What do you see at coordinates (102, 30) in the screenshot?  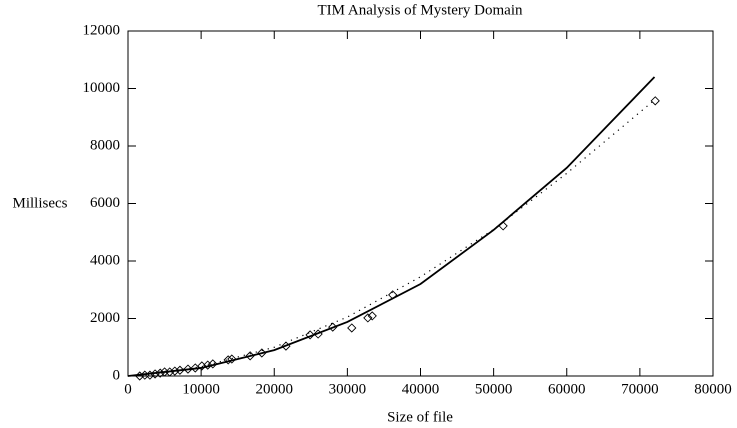 I see `y-tick-label: 12000` at bounding box center [102, 30].